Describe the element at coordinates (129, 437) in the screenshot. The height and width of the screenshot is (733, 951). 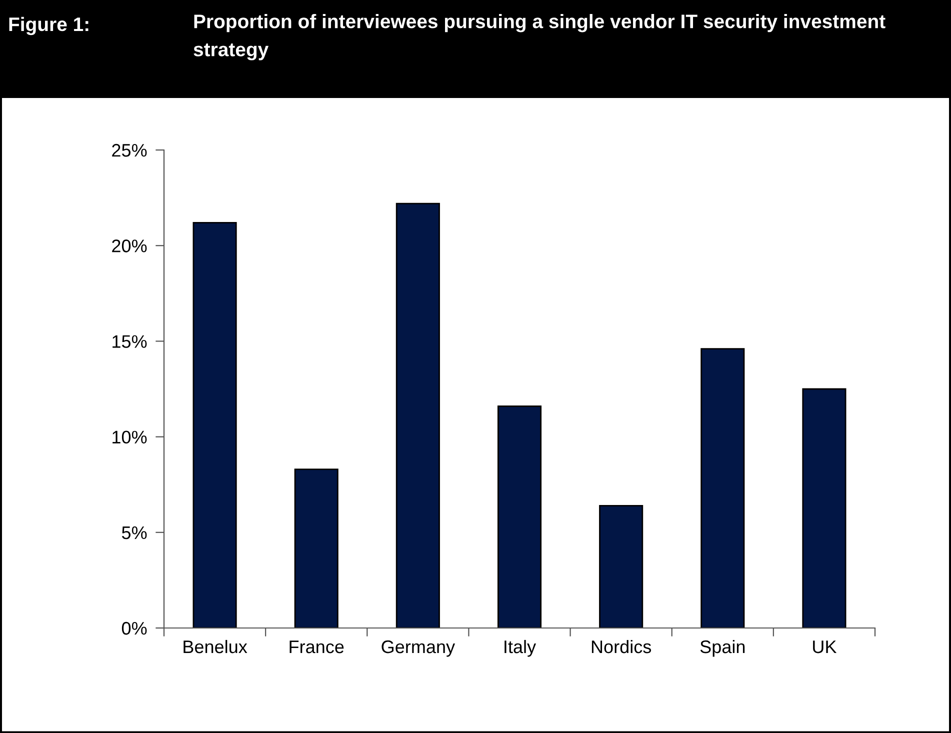
I see `y-tick-label: 10%` at that location.